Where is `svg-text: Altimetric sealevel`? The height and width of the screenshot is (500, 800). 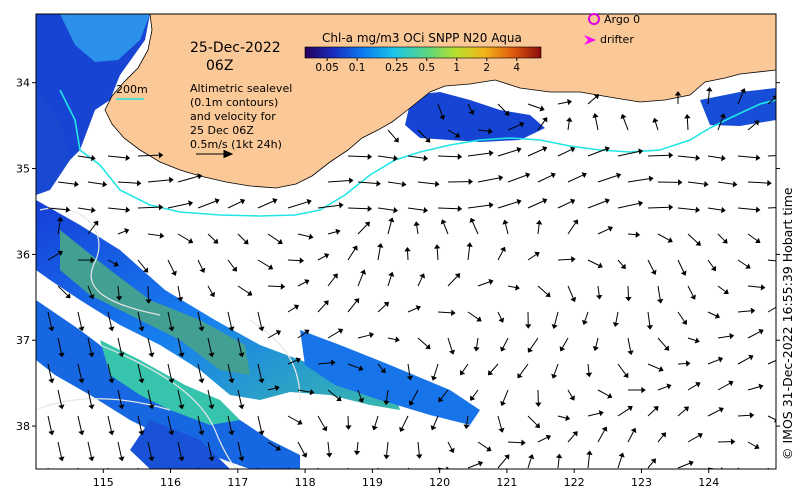
svg-text: Altimetric sealevel is located at coordinates (241, 88).